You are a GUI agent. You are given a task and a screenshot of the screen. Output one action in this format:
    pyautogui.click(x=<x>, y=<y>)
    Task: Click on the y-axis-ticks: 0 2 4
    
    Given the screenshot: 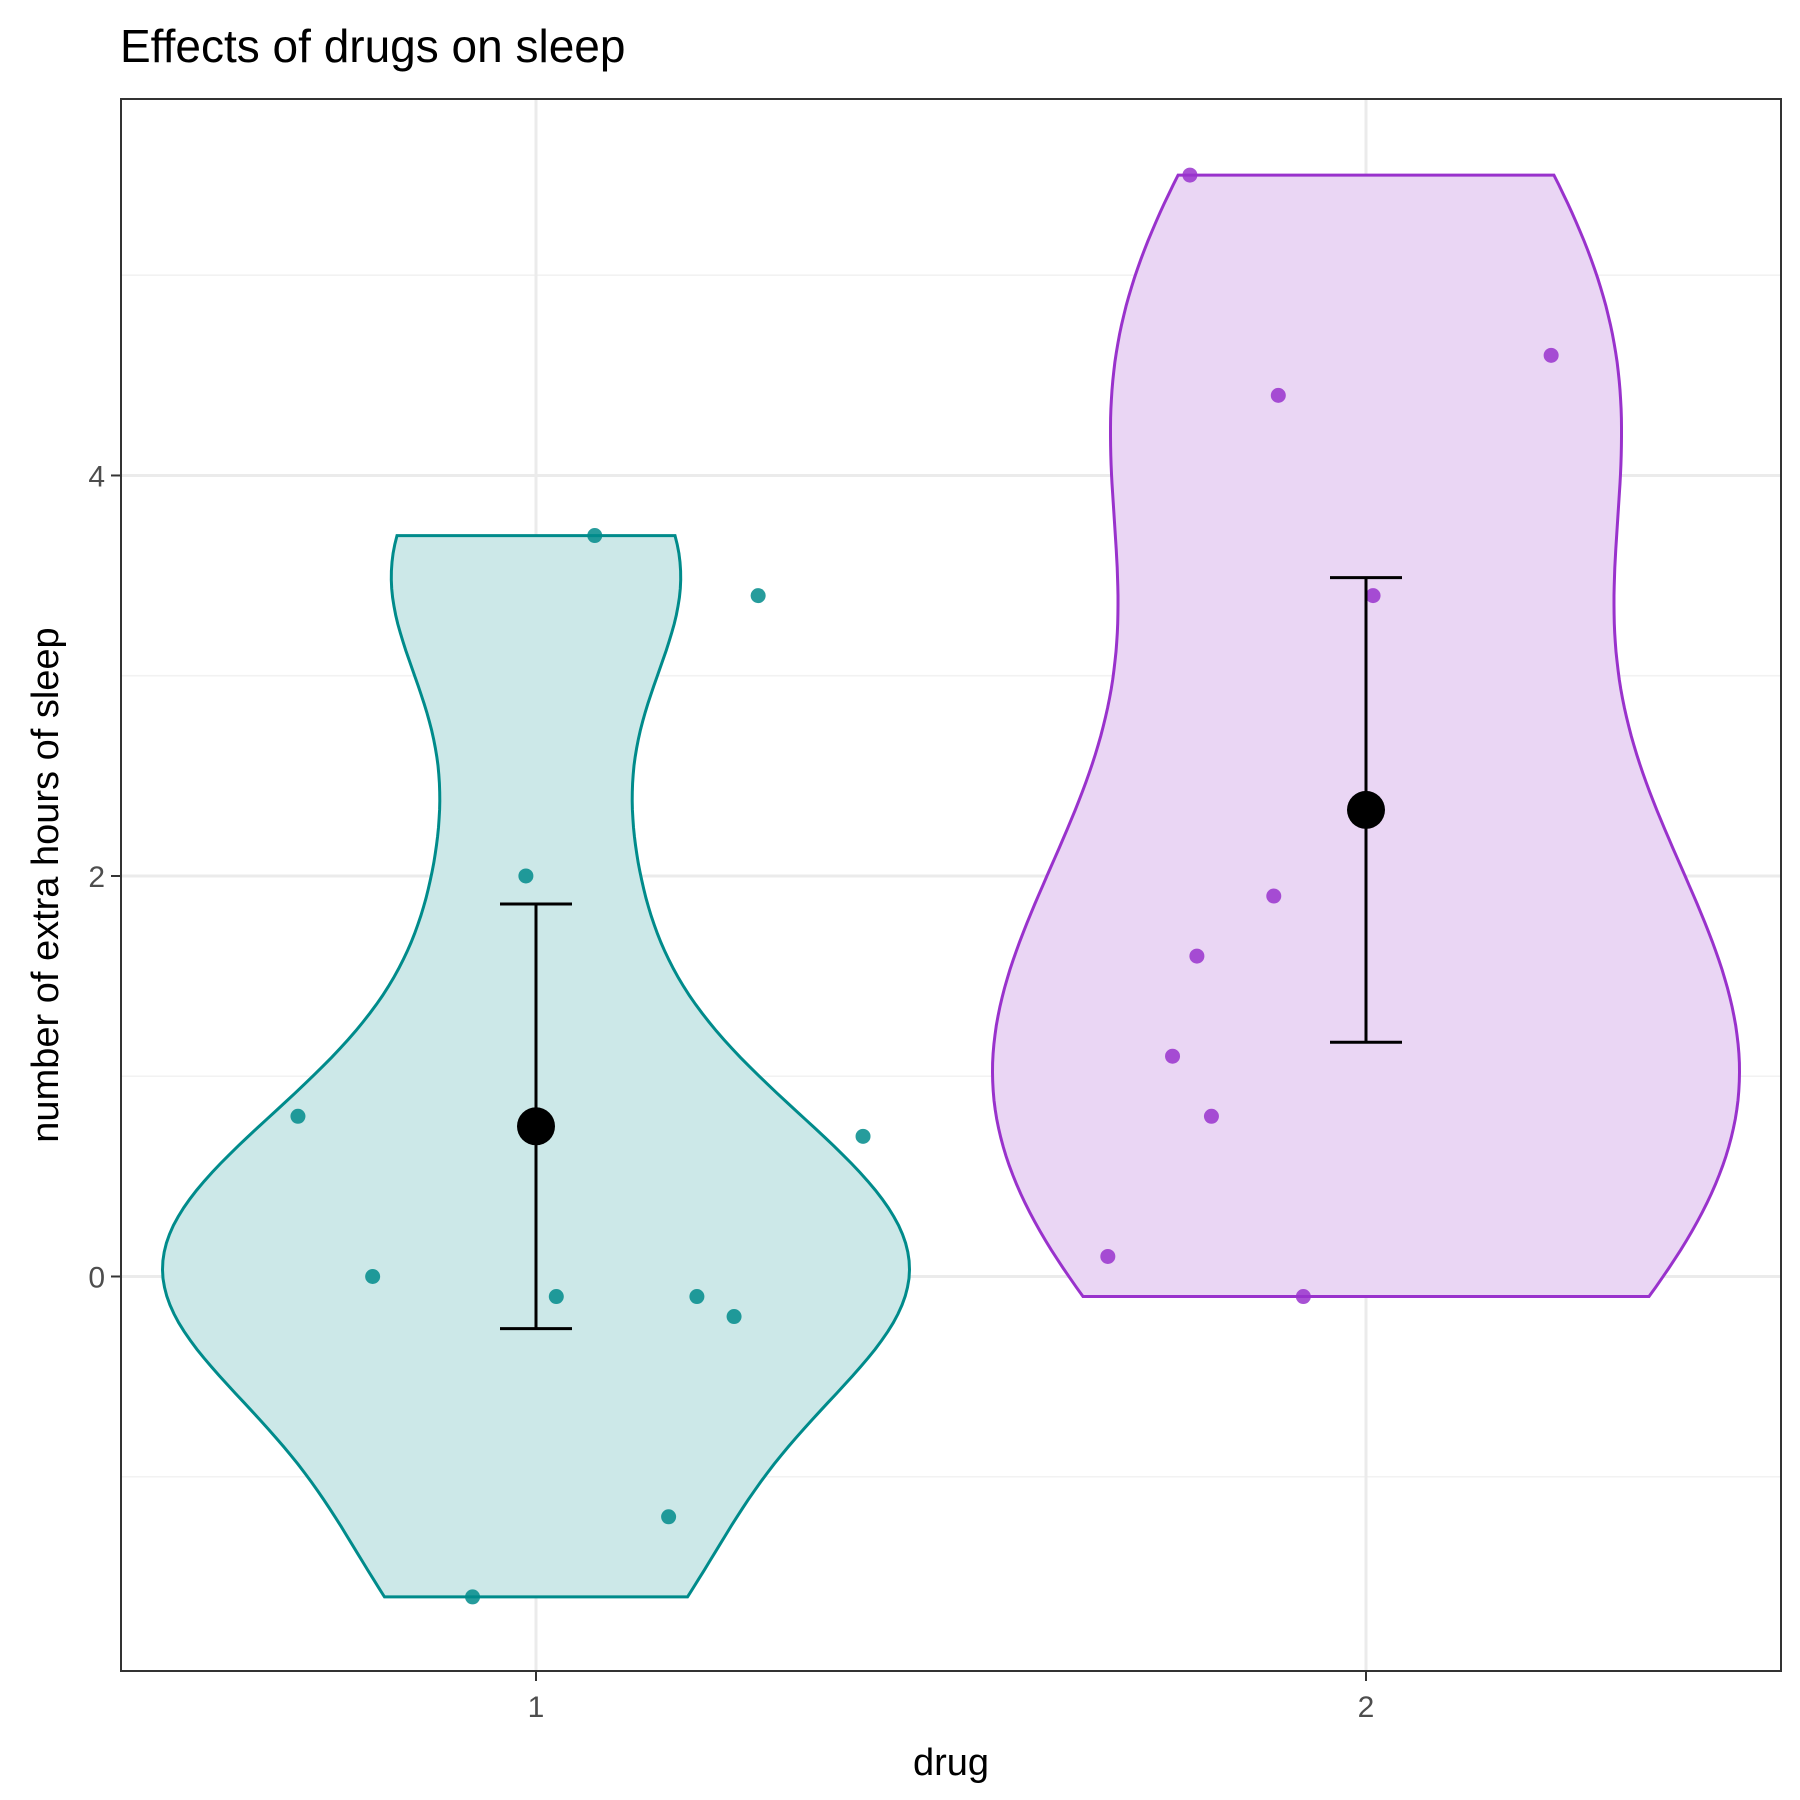 What is the action you would take?
    pyautogui.click(x=104, y=877)
    